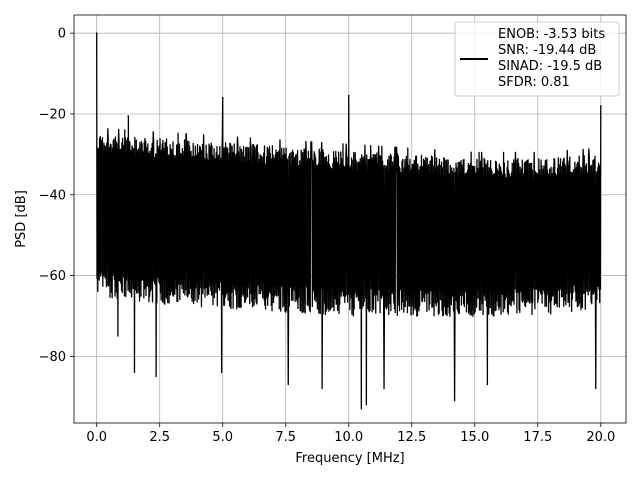 The width and height of the screenshot is (640, 484). What do you see at coordinates (222, 437) in the screenshot?
I see `x-tick-label: 5.0` at bounding box center [222, 437].